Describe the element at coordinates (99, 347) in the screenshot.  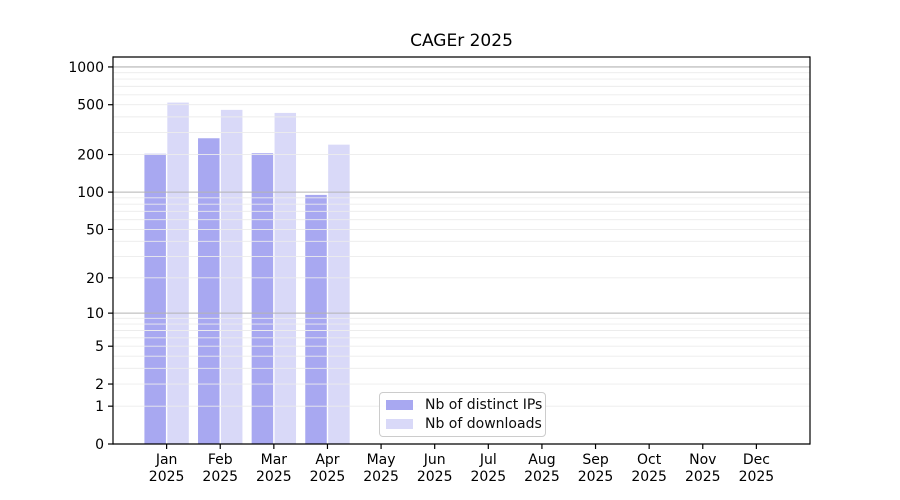
I see `y-tick-label: 5` at that location.